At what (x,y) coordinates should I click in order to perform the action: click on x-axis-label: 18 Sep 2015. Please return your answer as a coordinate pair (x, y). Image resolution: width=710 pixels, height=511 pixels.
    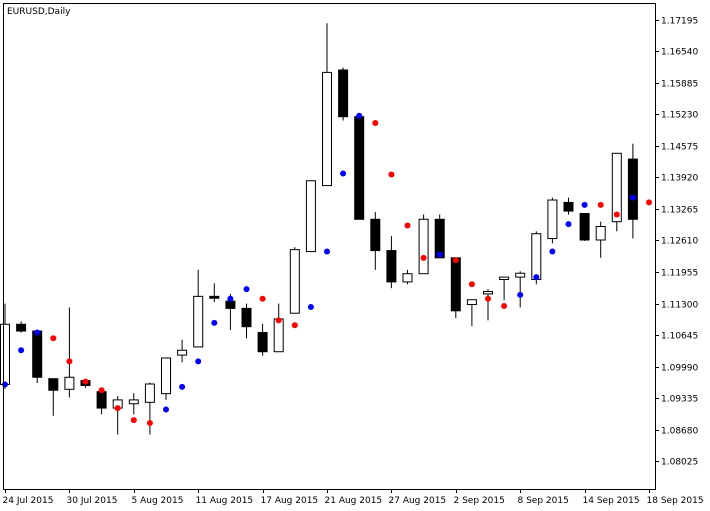
    Looking at the image, I should click on (675, 501).